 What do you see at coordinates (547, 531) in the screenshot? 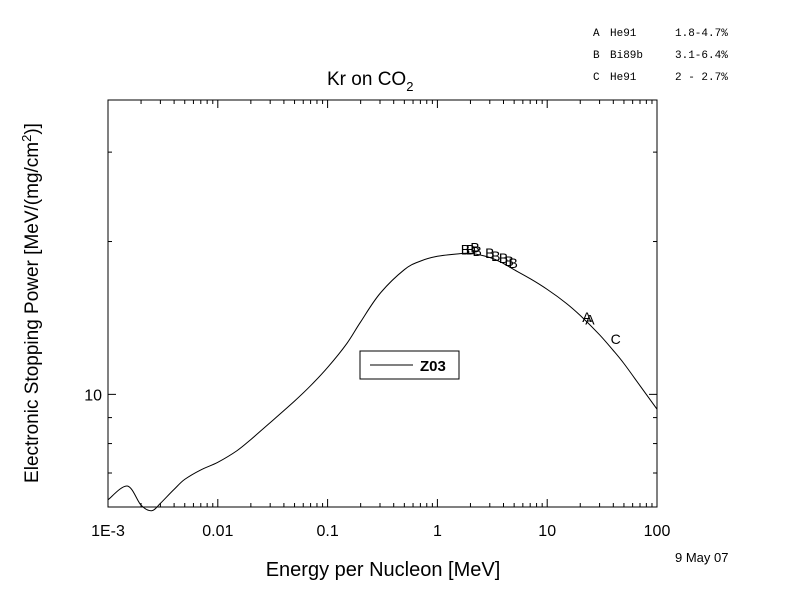
I see `x-tick-label: 10` at bounding box center [547, 531].